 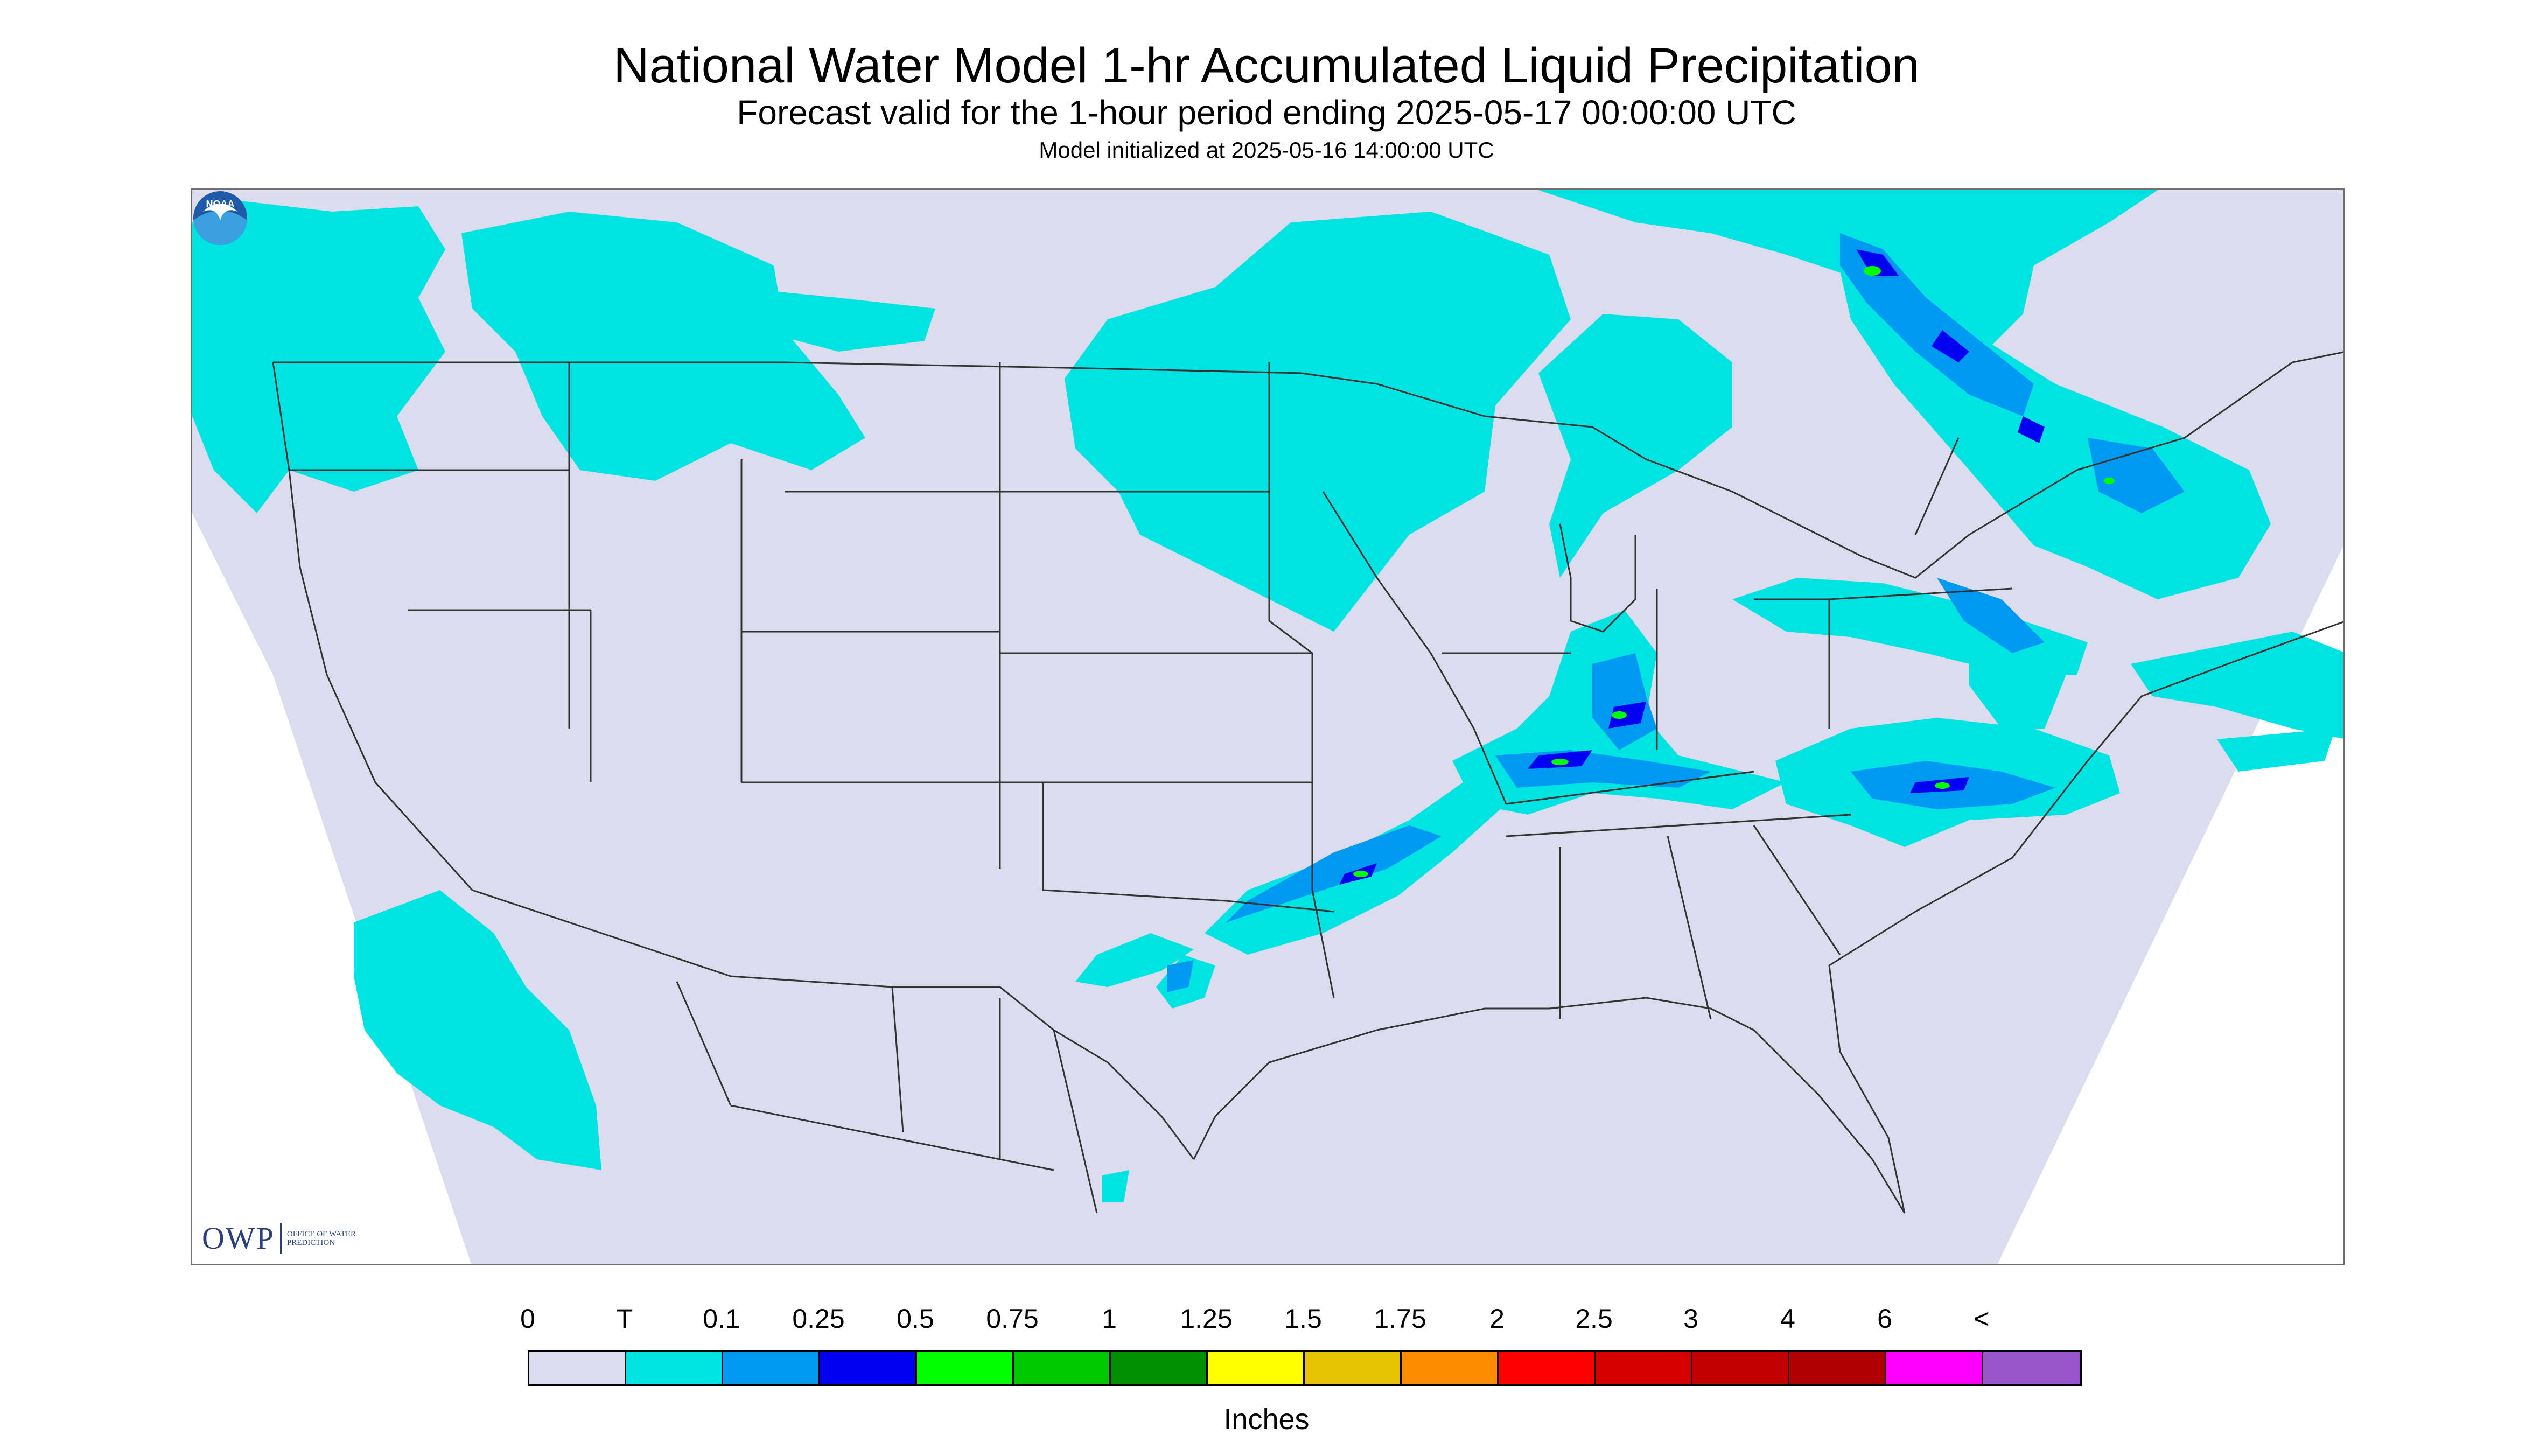 I want to click on precip-area-upper-midwest, so click(x=1318, y=422).